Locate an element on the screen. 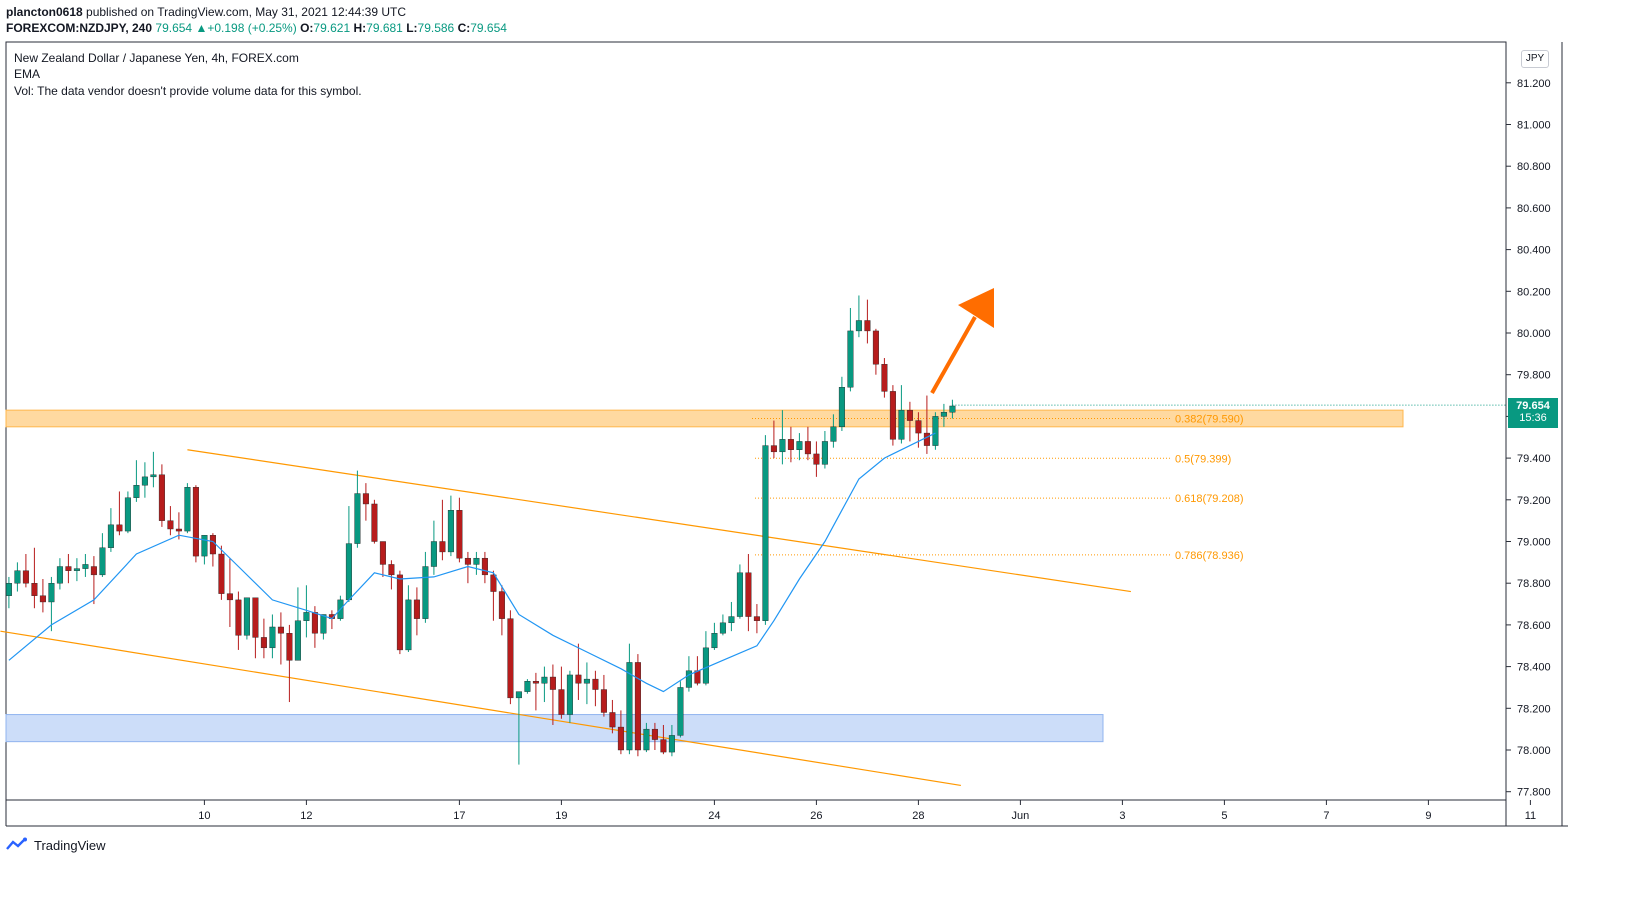 Image resolution: width=1627 pixels, height=897 pixels. publisher-name: plancton0618 is located at coordinates (44, 12).